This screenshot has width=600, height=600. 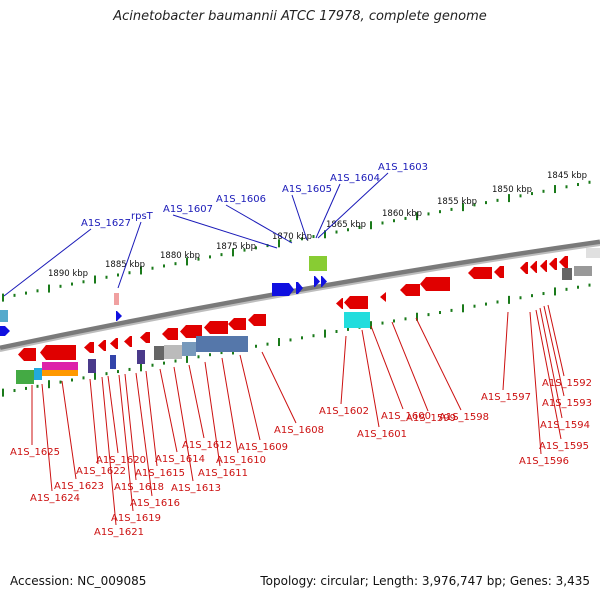 What do you see at coordinates (564, 446) in the screenshot?
I see `reverse-gene-label: A1S_1595` at bounding box center [564, 446].